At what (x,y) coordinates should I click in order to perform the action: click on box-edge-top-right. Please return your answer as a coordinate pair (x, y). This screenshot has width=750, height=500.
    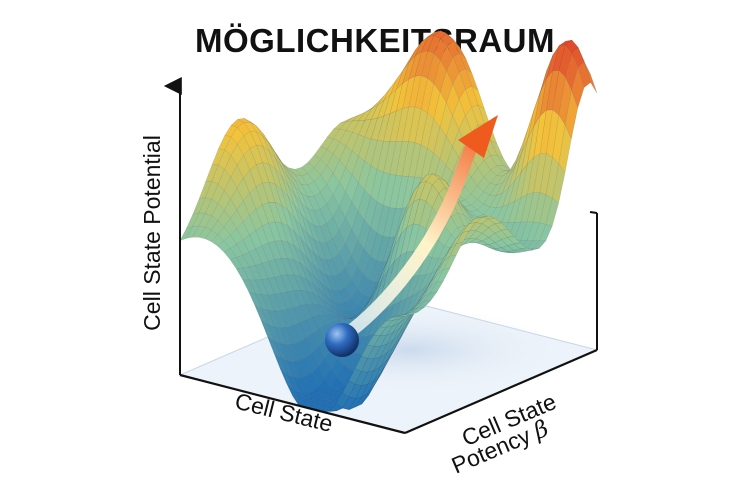
    Looking at the image, I should click on (593, 212).